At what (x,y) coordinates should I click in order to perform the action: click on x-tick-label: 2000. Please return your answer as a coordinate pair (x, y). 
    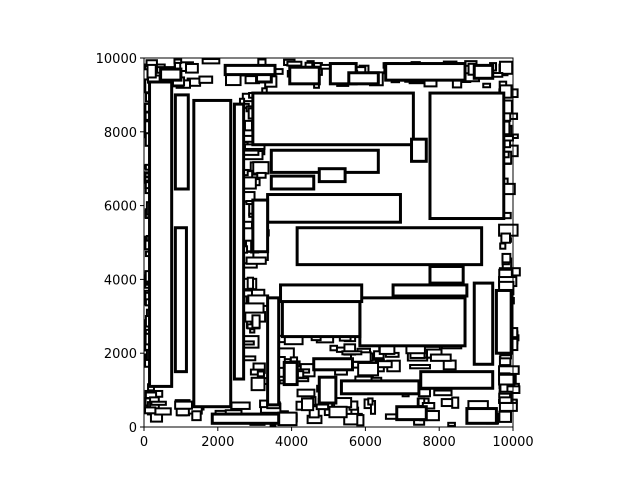
    Looking at the image, I should click on (217, 442).